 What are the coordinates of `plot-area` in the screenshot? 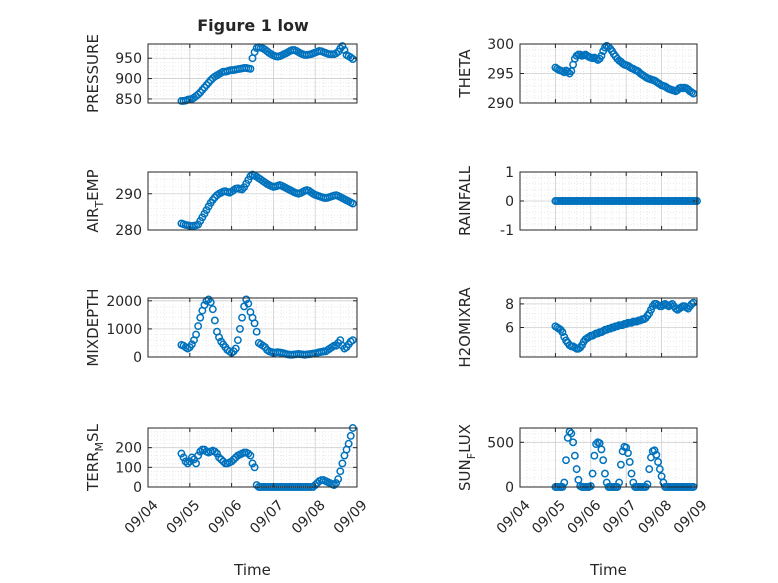 It's located at (252, 73).